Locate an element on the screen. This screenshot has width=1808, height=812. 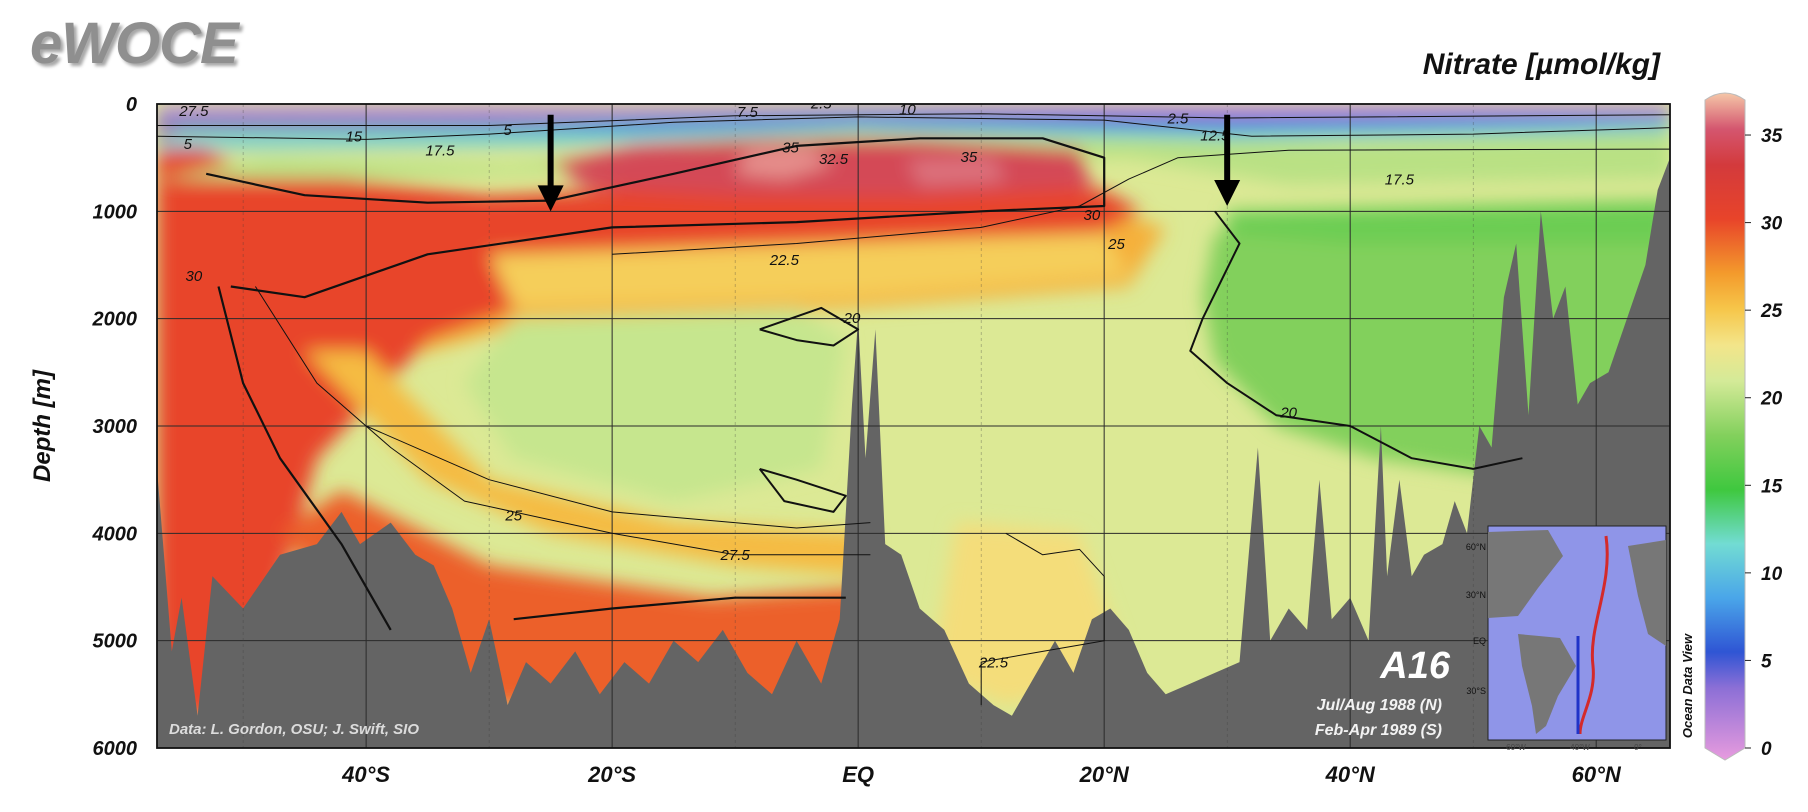
odv-credit: Ocean Data View is located at coordinates (1687, 685).